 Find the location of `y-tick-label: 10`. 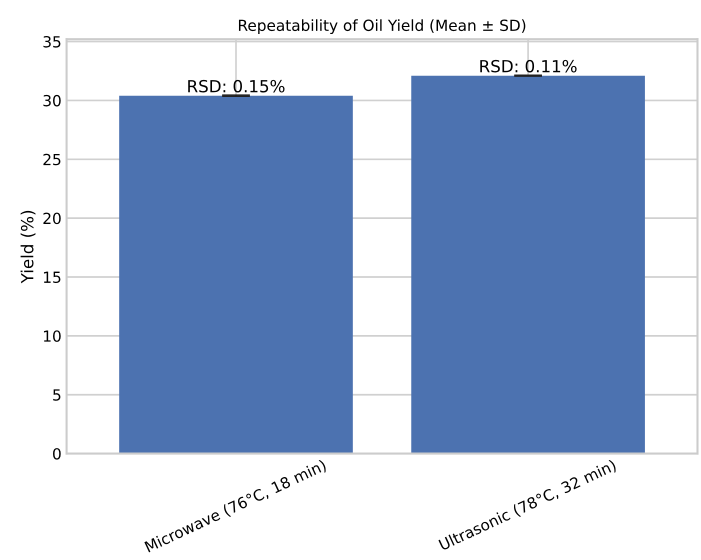

y-tick-label: 10 is located at coordinates (52, 336).